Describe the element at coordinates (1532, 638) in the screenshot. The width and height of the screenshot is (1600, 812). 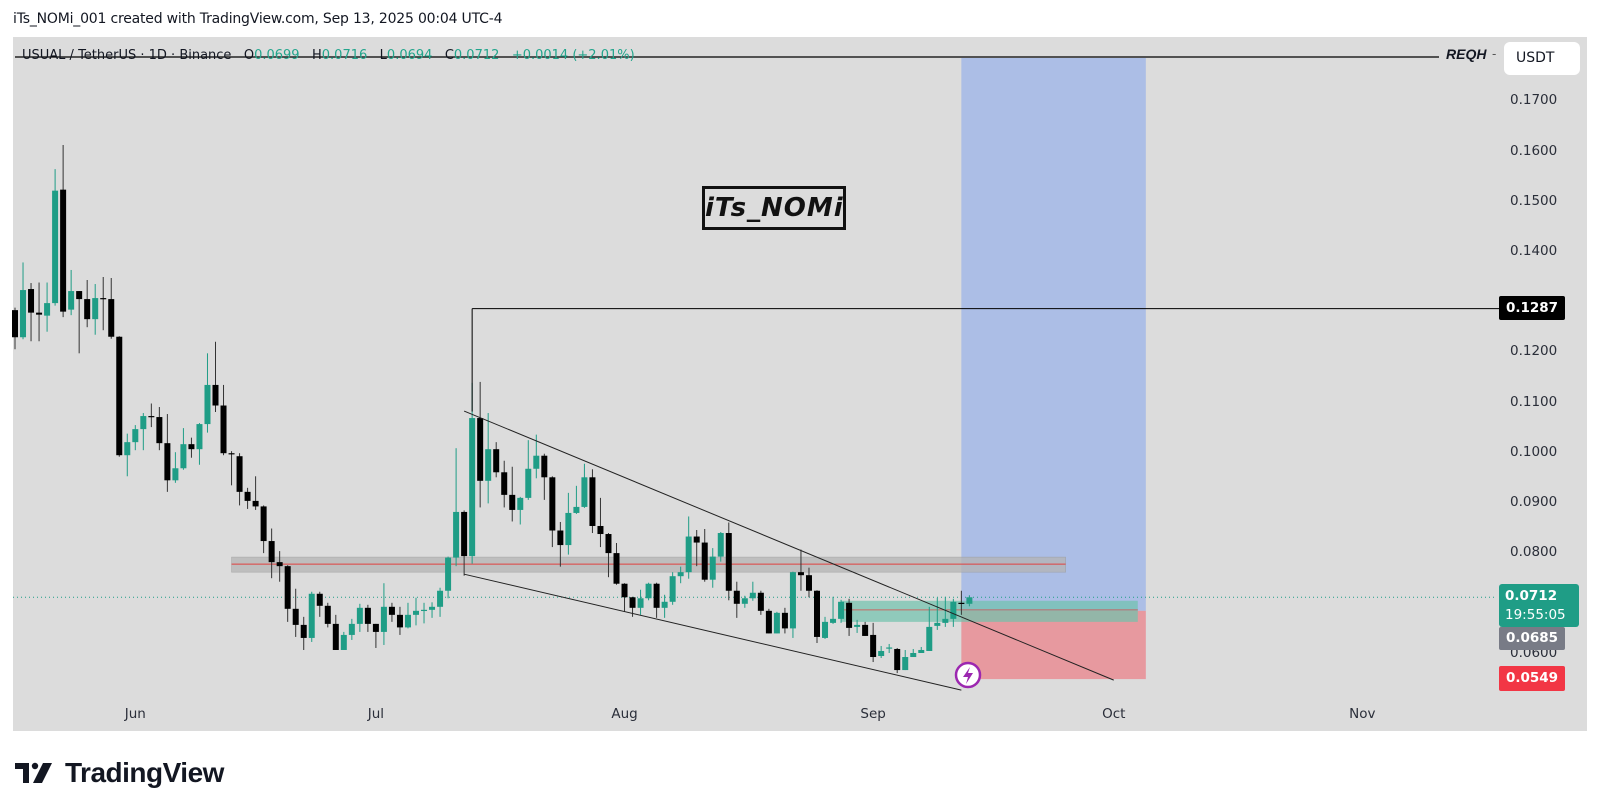
I see `entry-price-label: 0.0685` at that location.